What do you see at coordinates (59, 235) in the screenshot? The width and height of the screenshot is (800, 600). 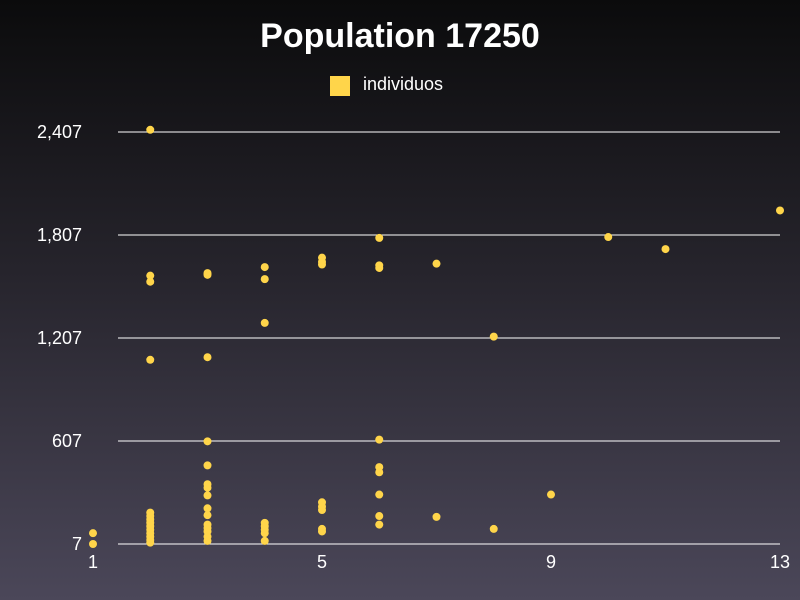 I see `y-tick-label: 1,807` at bounding box center [59, 235].